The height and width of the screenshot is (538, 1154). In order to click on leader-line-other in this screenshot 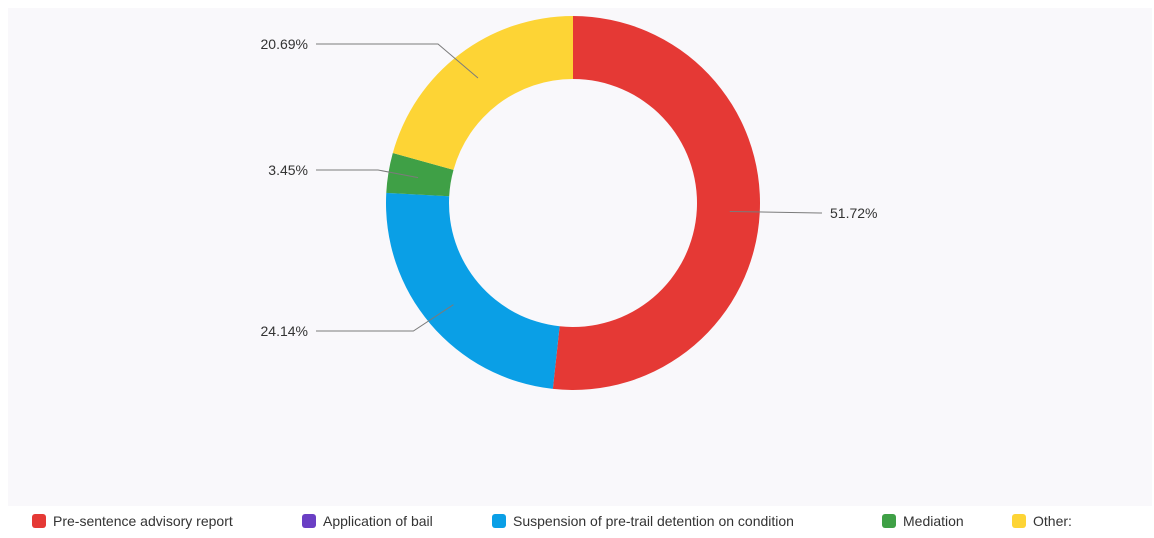, I will do `click(397, 61)`.